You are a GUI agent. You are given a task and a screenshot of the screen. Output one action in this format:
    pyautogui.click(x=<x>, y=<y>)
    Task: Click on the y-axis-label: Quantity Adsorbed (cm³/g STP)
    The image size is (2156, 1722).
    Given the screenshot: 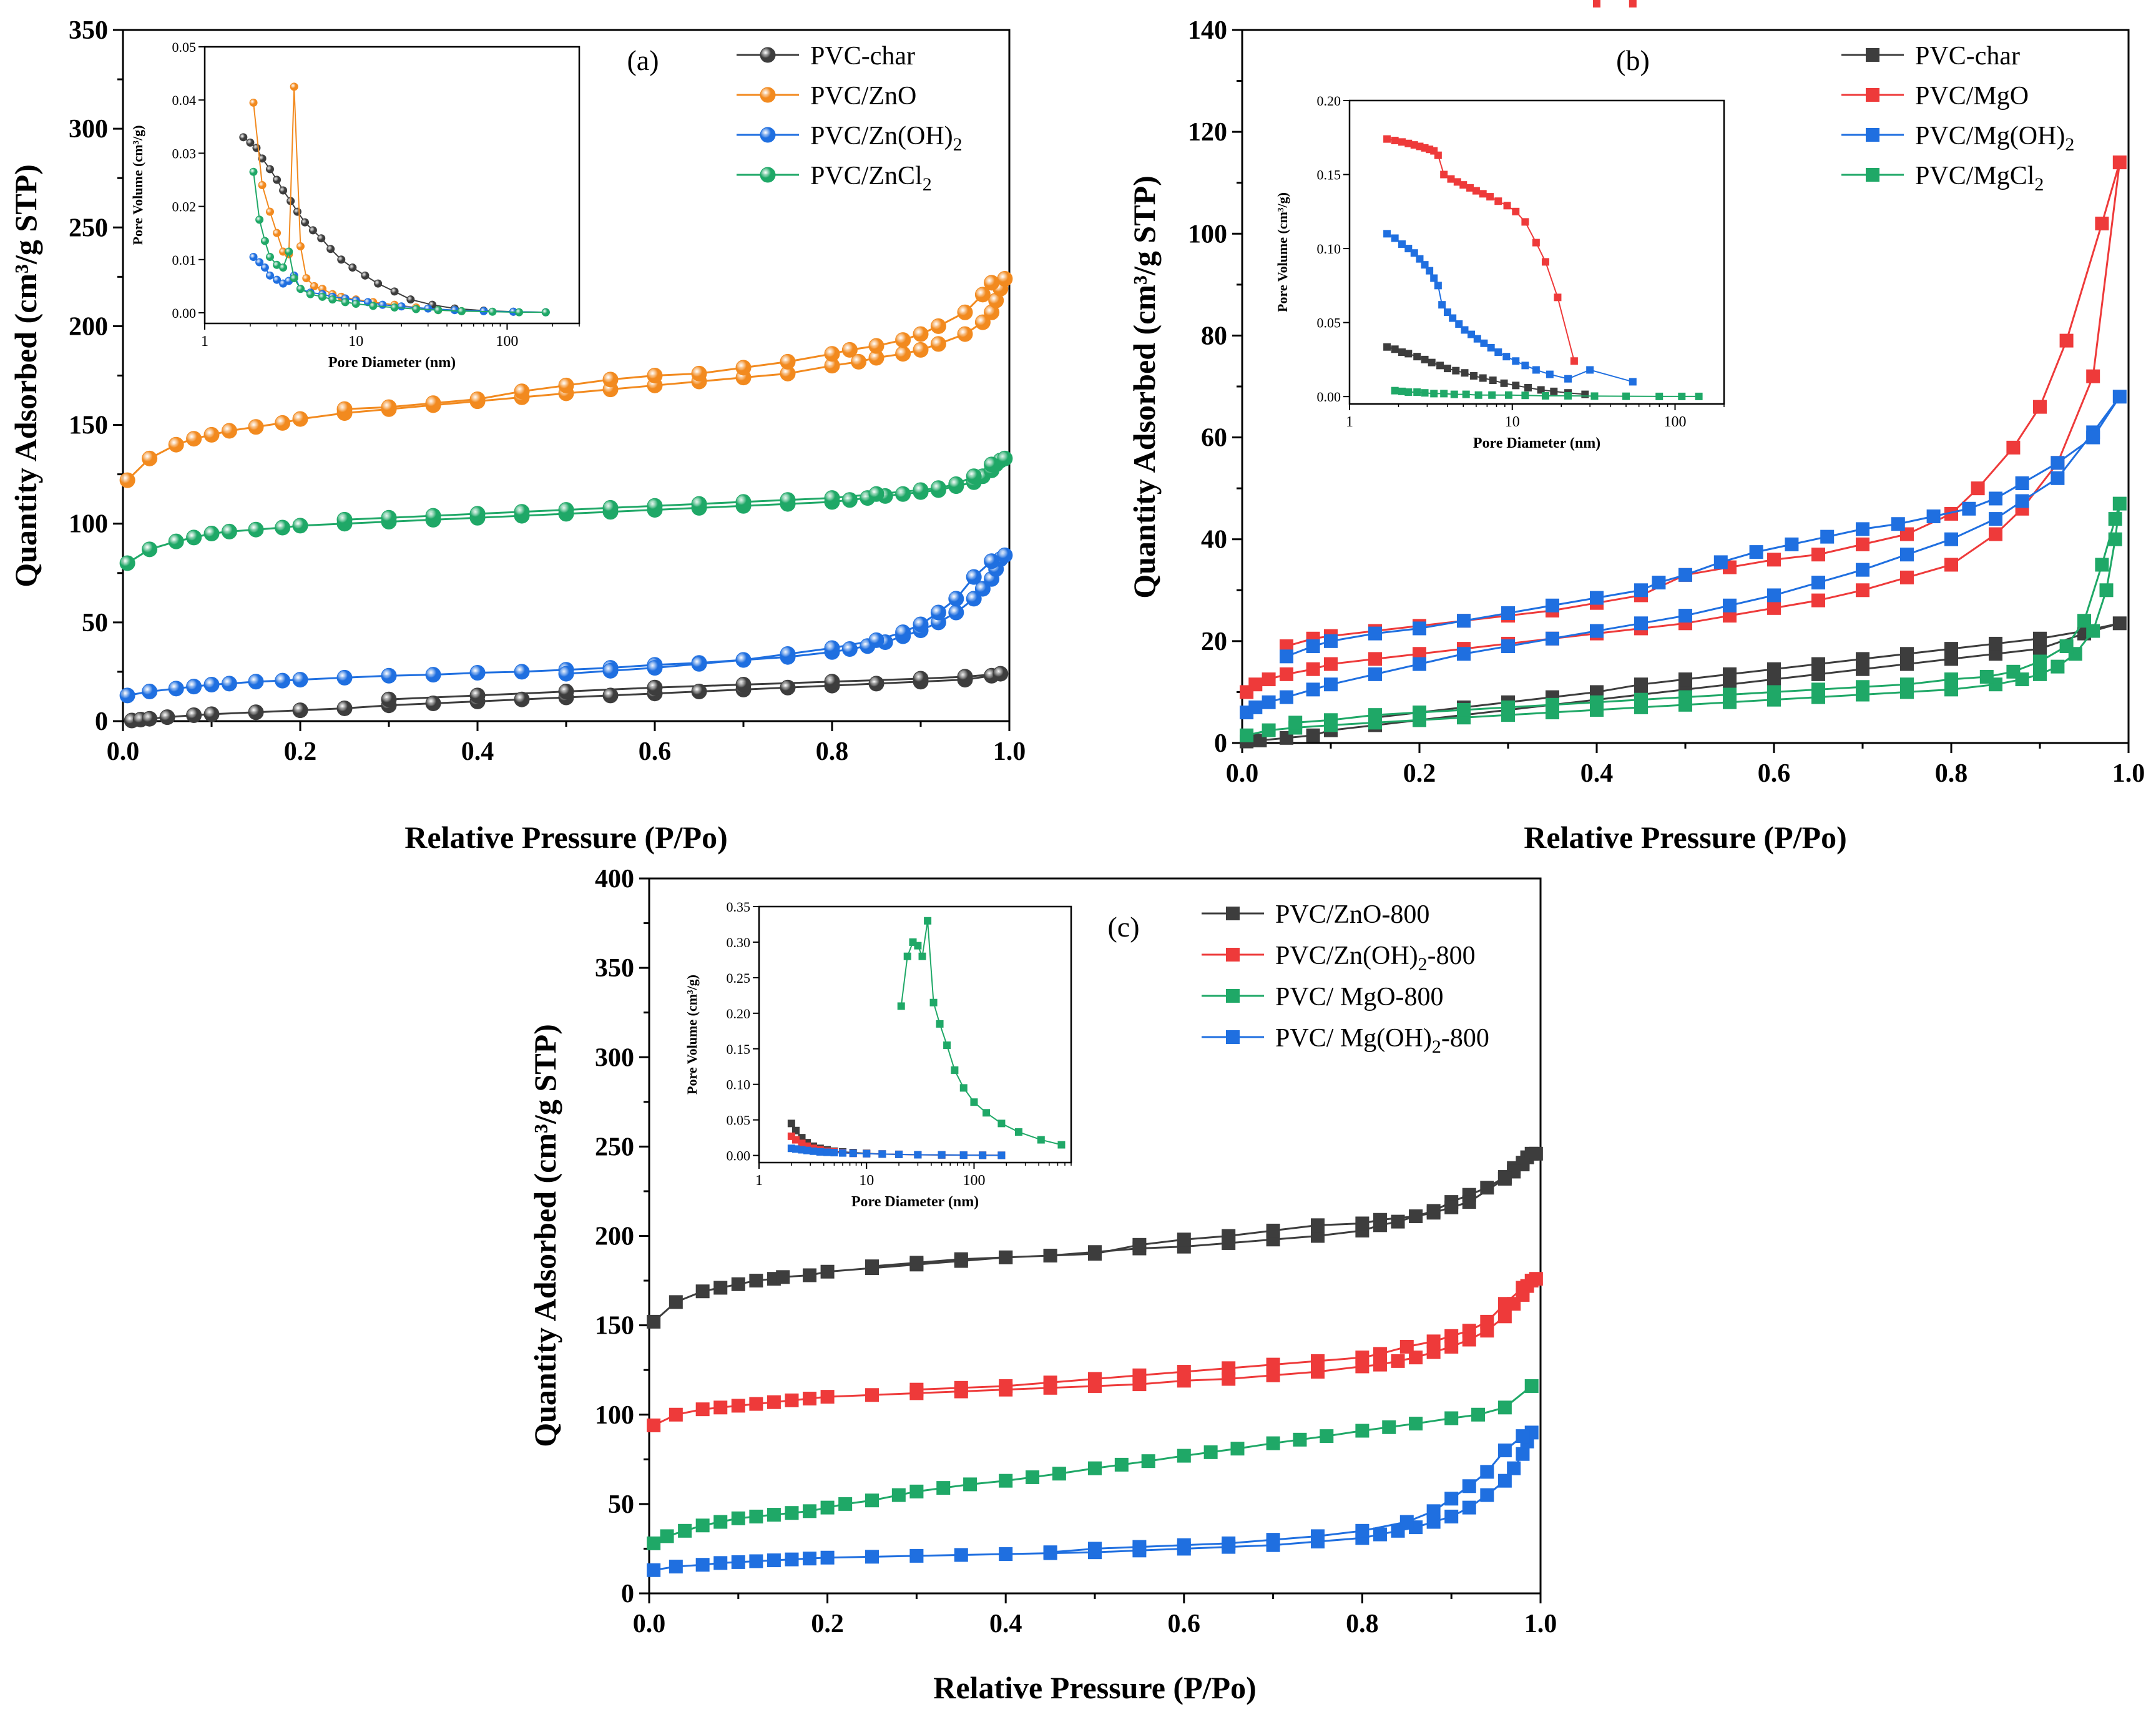 What is the action you would take?
    pyautogui.click(x=1144, y=387)
    